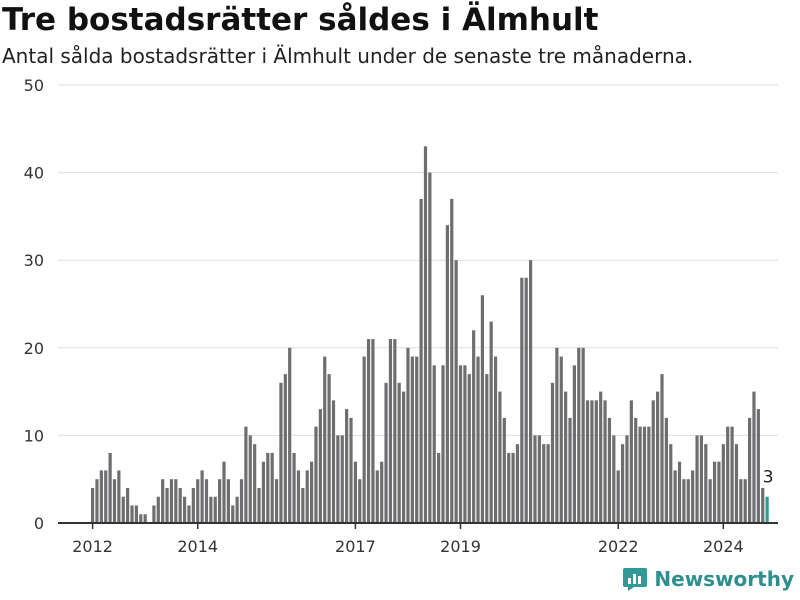 The height and width of the screenshot is (600, 800). What do you see at coordinates (300, 20) in the screenshot?
I see `chart-title: Tre bostadsrätter såldes i Älmhult` at bounding box center [300, 20].